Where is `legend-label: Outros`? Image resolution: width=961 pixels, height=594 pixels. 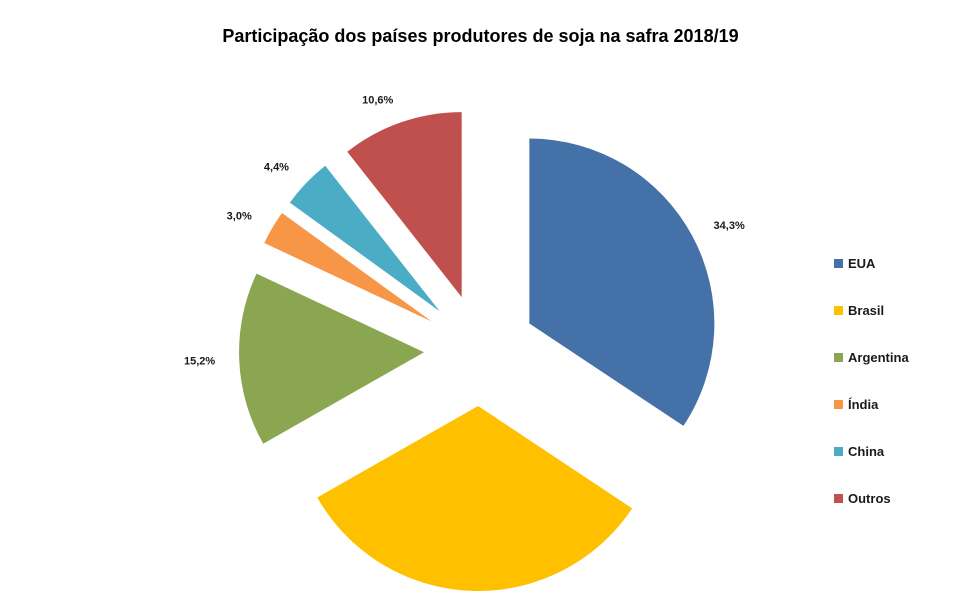 legend-label: Outros is located at coordinates (869, 498).